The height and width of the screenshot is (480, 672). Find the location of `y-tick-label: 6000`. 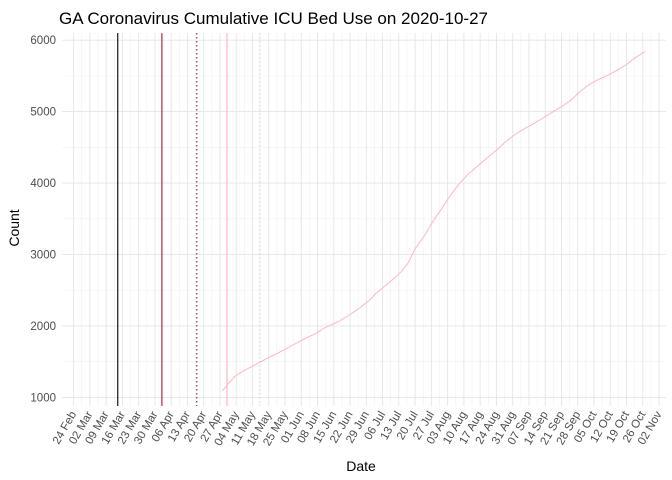

y-tick-label: 6000 is located at coordinates (43, 41).